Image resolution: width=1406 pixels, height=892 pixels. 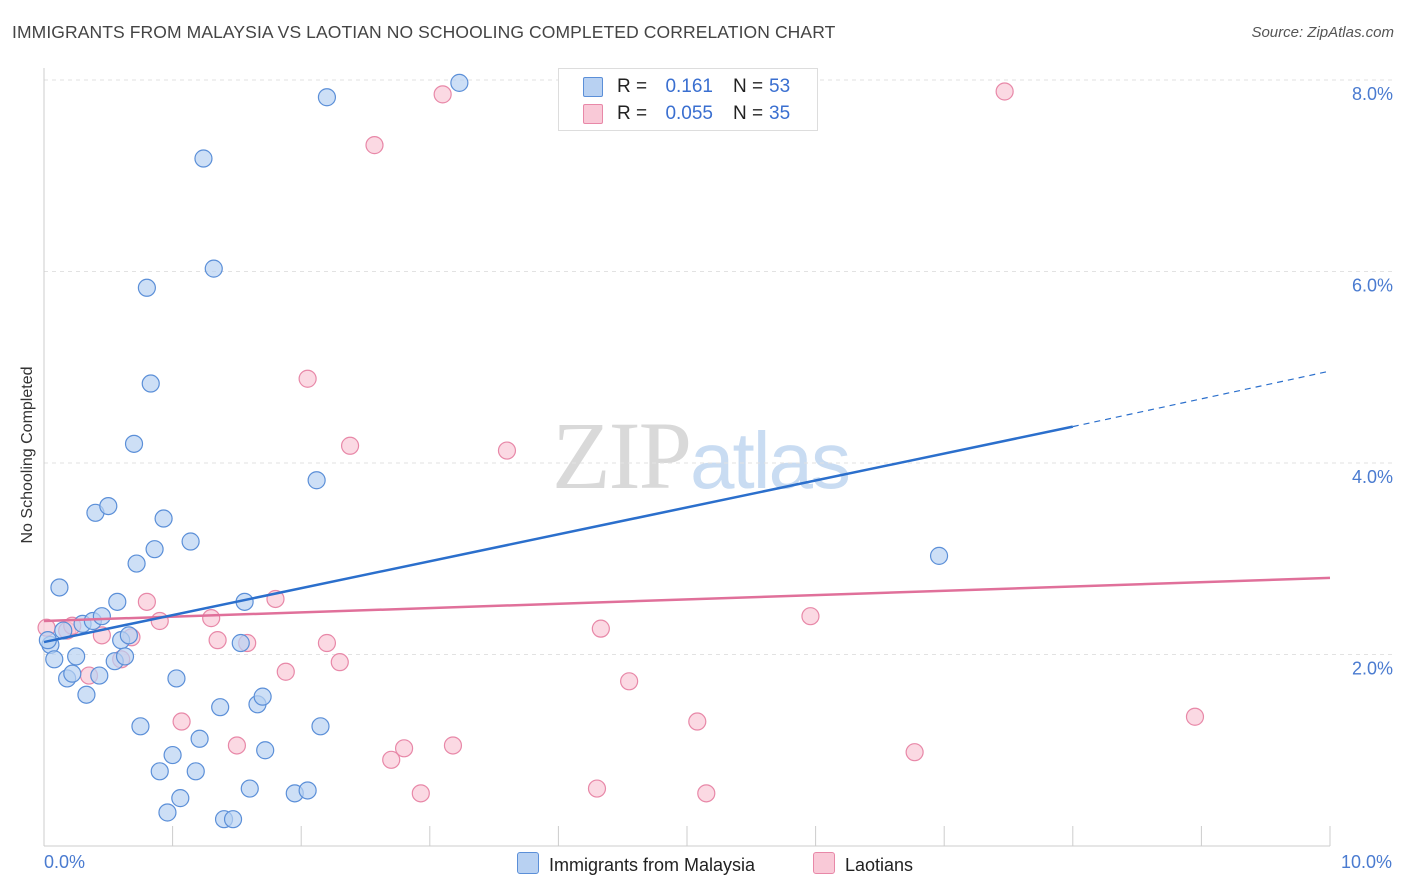 I want to click on x-tick-label-max: 10.0%, so click(x=1366, y=862).